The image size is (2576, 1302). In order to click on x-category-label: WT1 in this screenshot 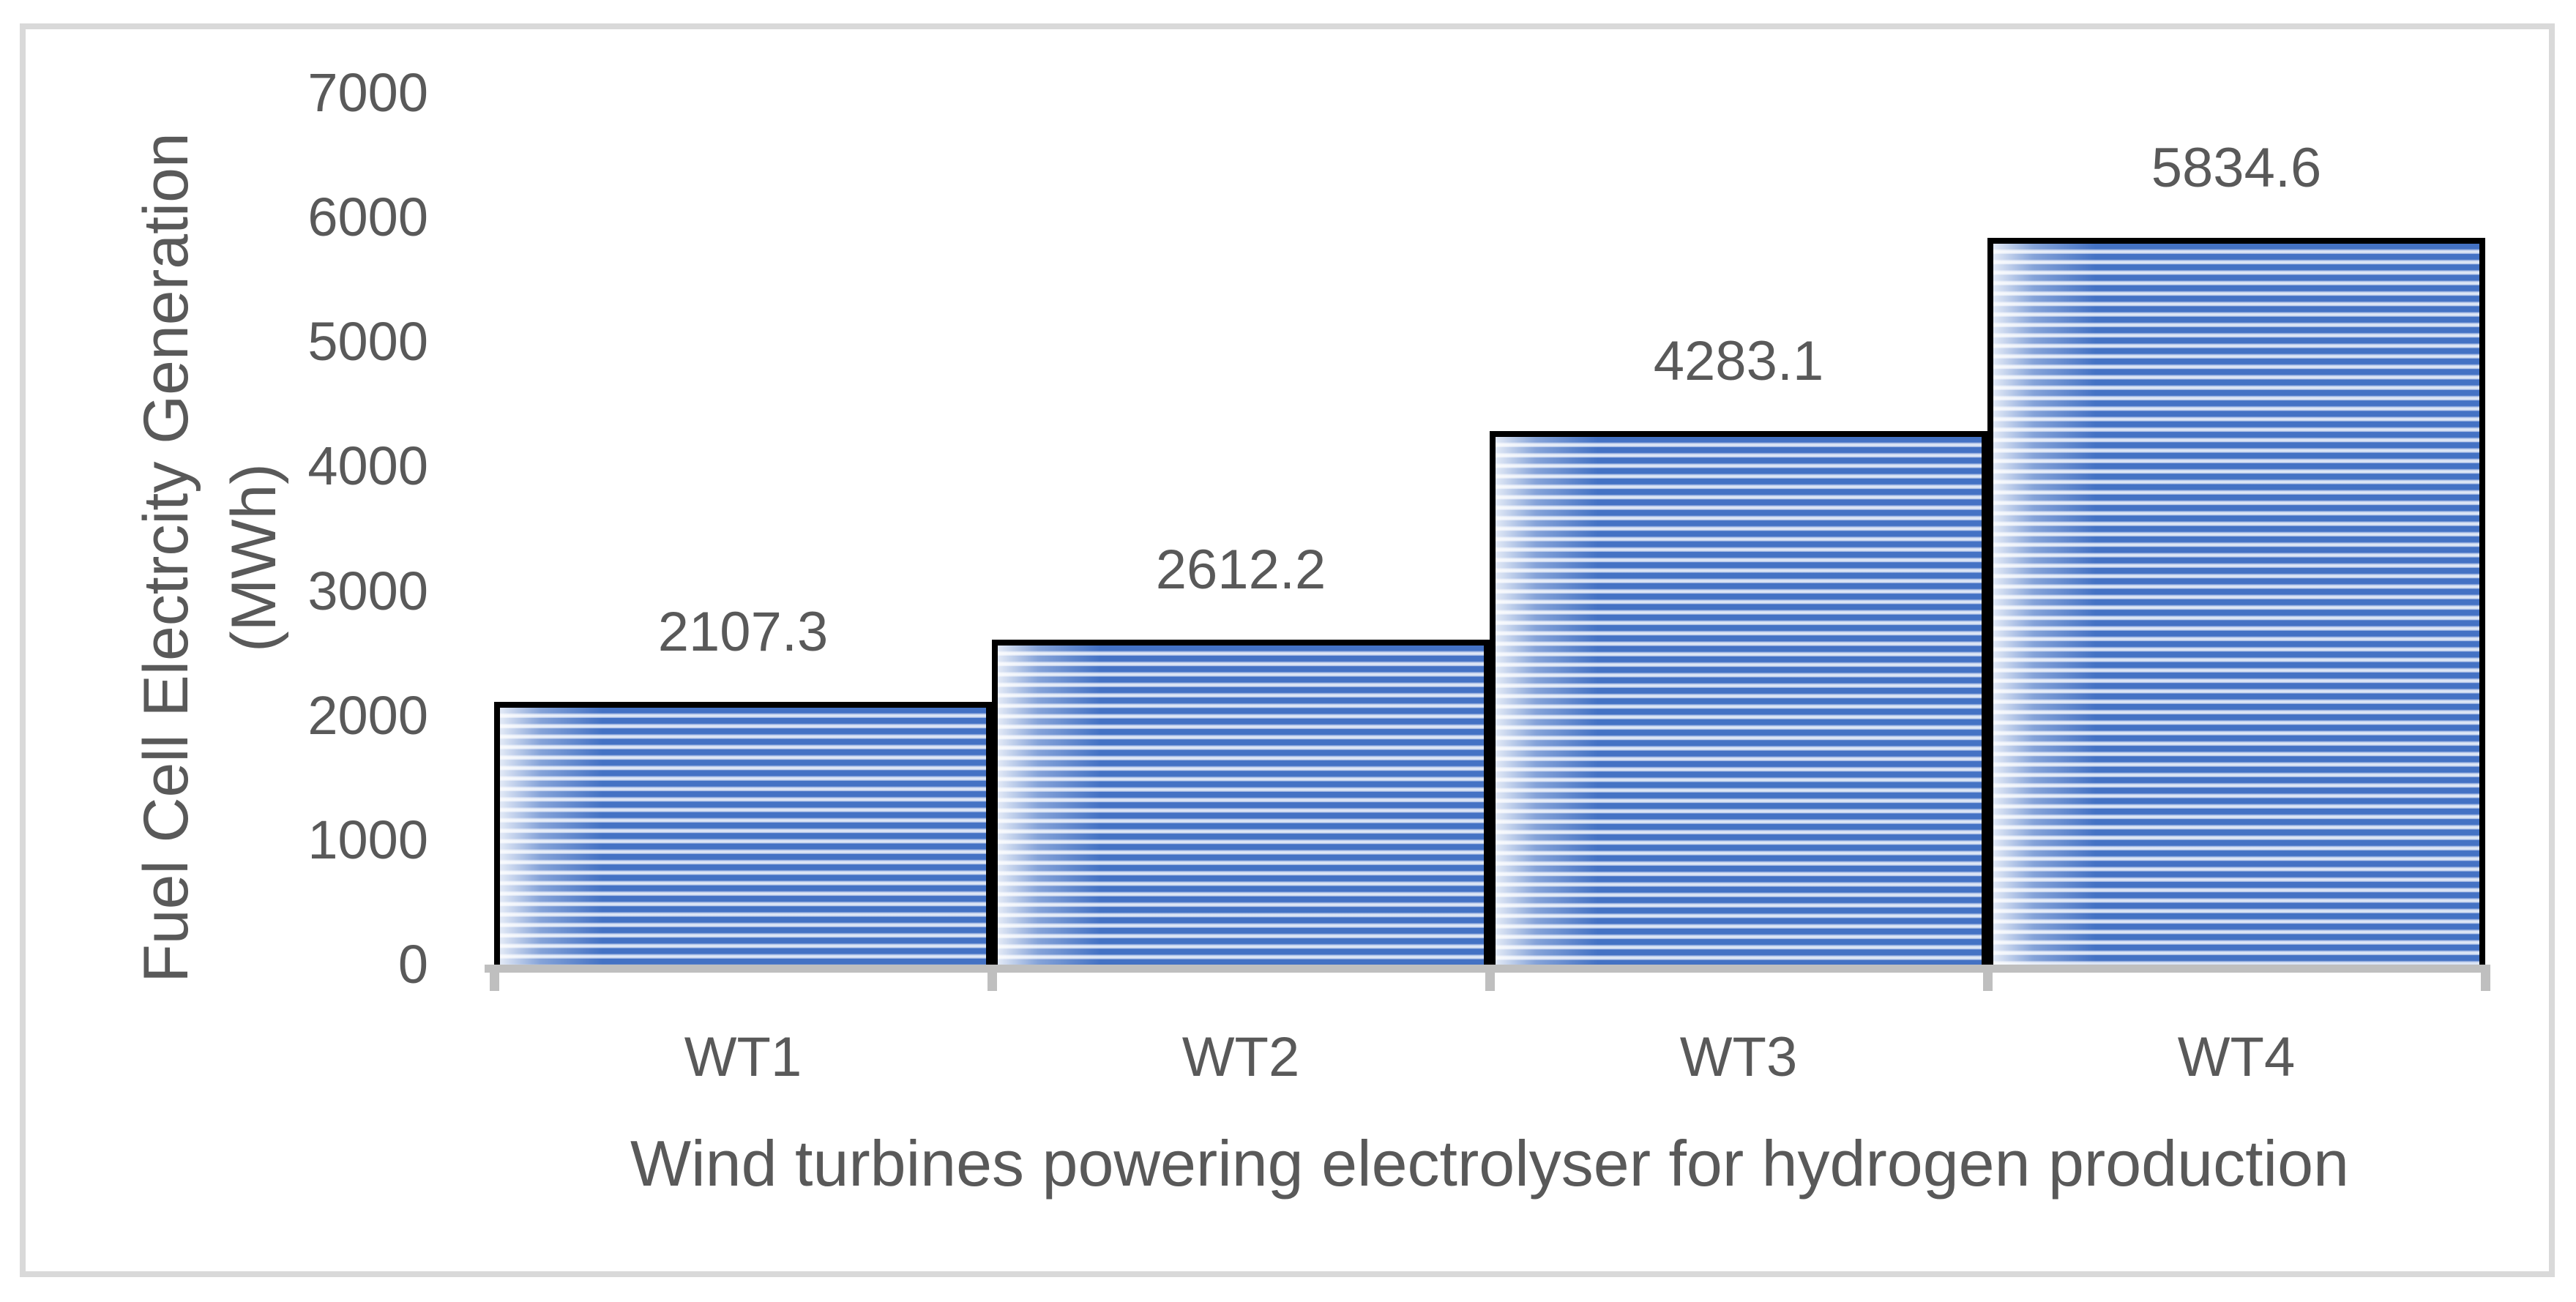, I will do `click(743, 1057)`.